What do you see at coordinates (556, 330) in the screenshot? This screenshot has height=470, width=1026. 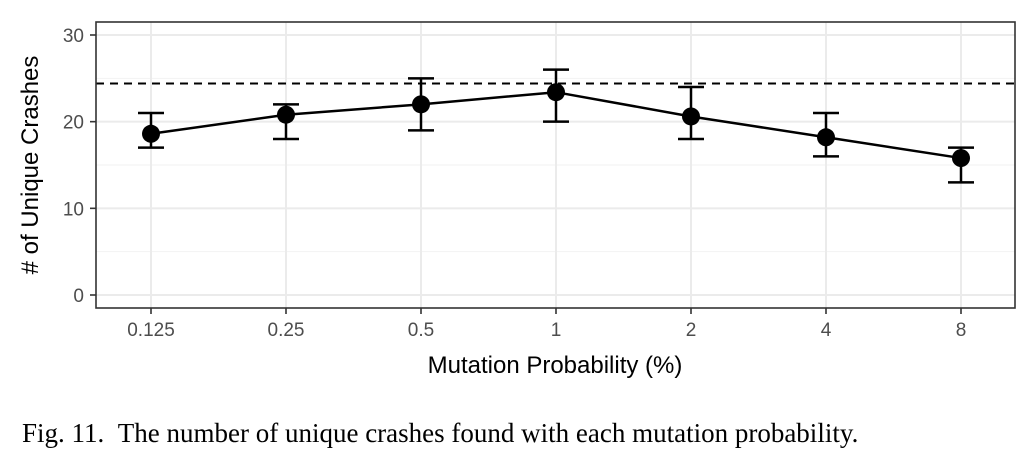 I see `x-tick-label: 1` at bounding box center [556, 330].